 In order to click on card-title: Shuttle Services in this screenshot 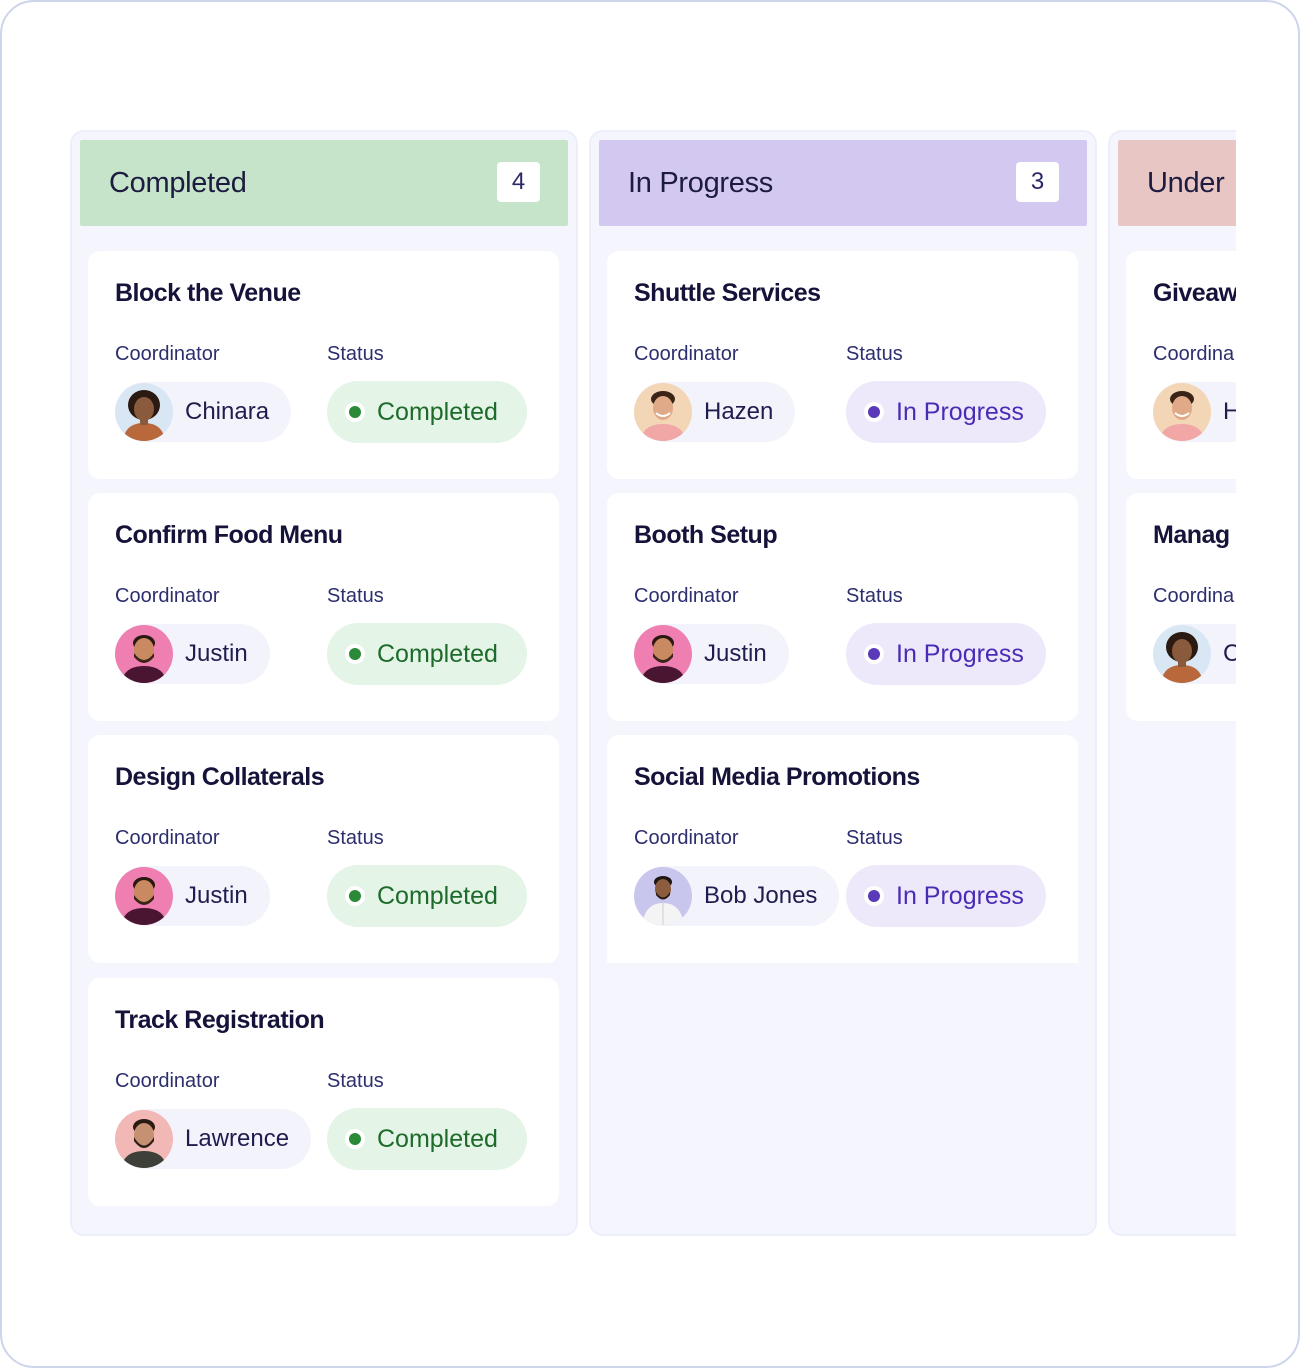, I will do `click(727, 293)`.